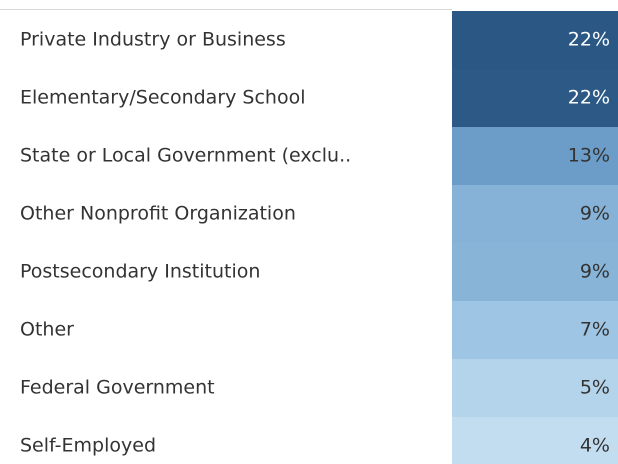 This screenshot has height=464, width=618. Describe the element at coordinates (153, 40) in the screenshot. I see `row-label: Private Industry or Business` at that location.